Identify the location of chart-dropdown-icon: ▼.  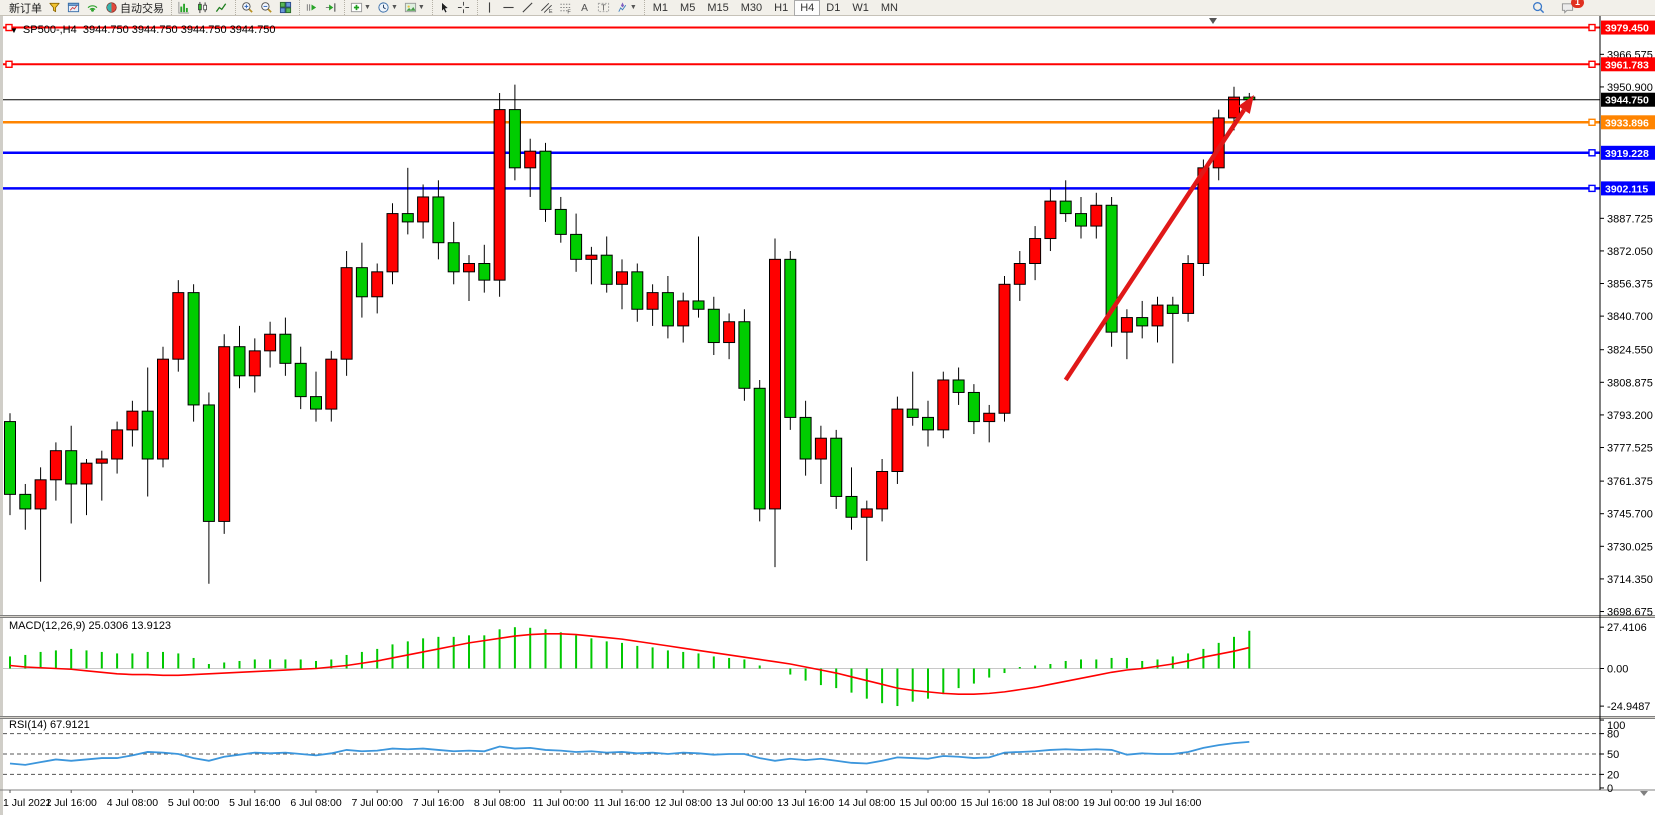
(14, 30).